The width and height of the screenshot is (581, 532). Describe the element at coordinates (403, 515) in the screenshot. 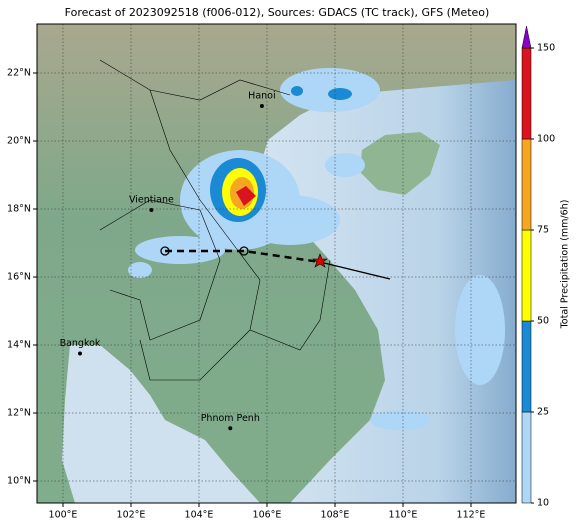

I see `lon-tick-label: 110°E` at that location.